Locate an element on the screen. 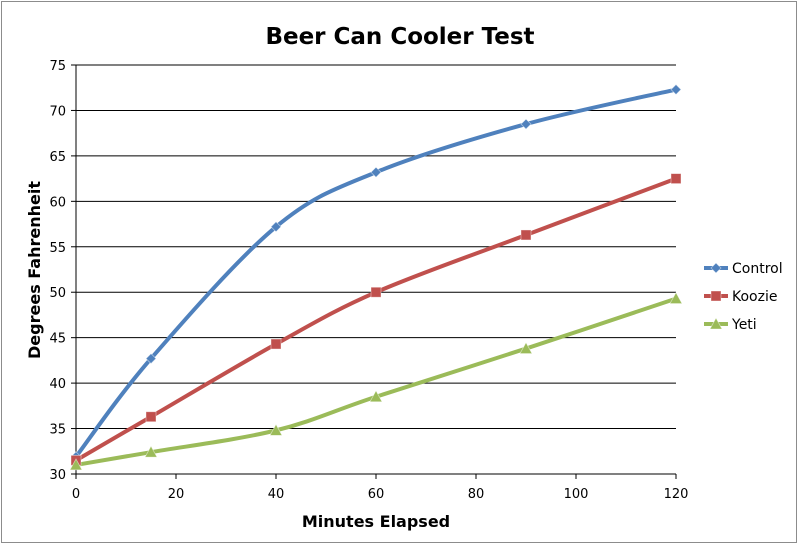 The height and width of the screenshot is (546, 800). y-tick-label: 30 is located at coordinates (57, 475).